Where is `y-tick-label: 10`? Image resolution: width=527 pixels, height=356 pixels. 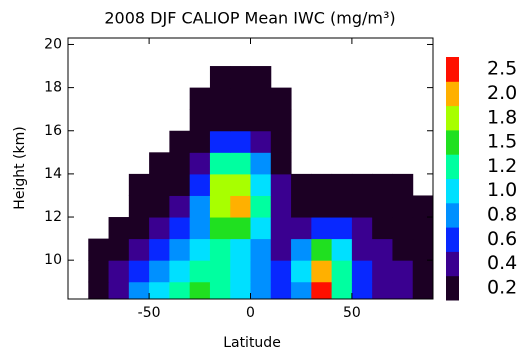
y-tick-label: 10 is located at coordinates (53, 260).